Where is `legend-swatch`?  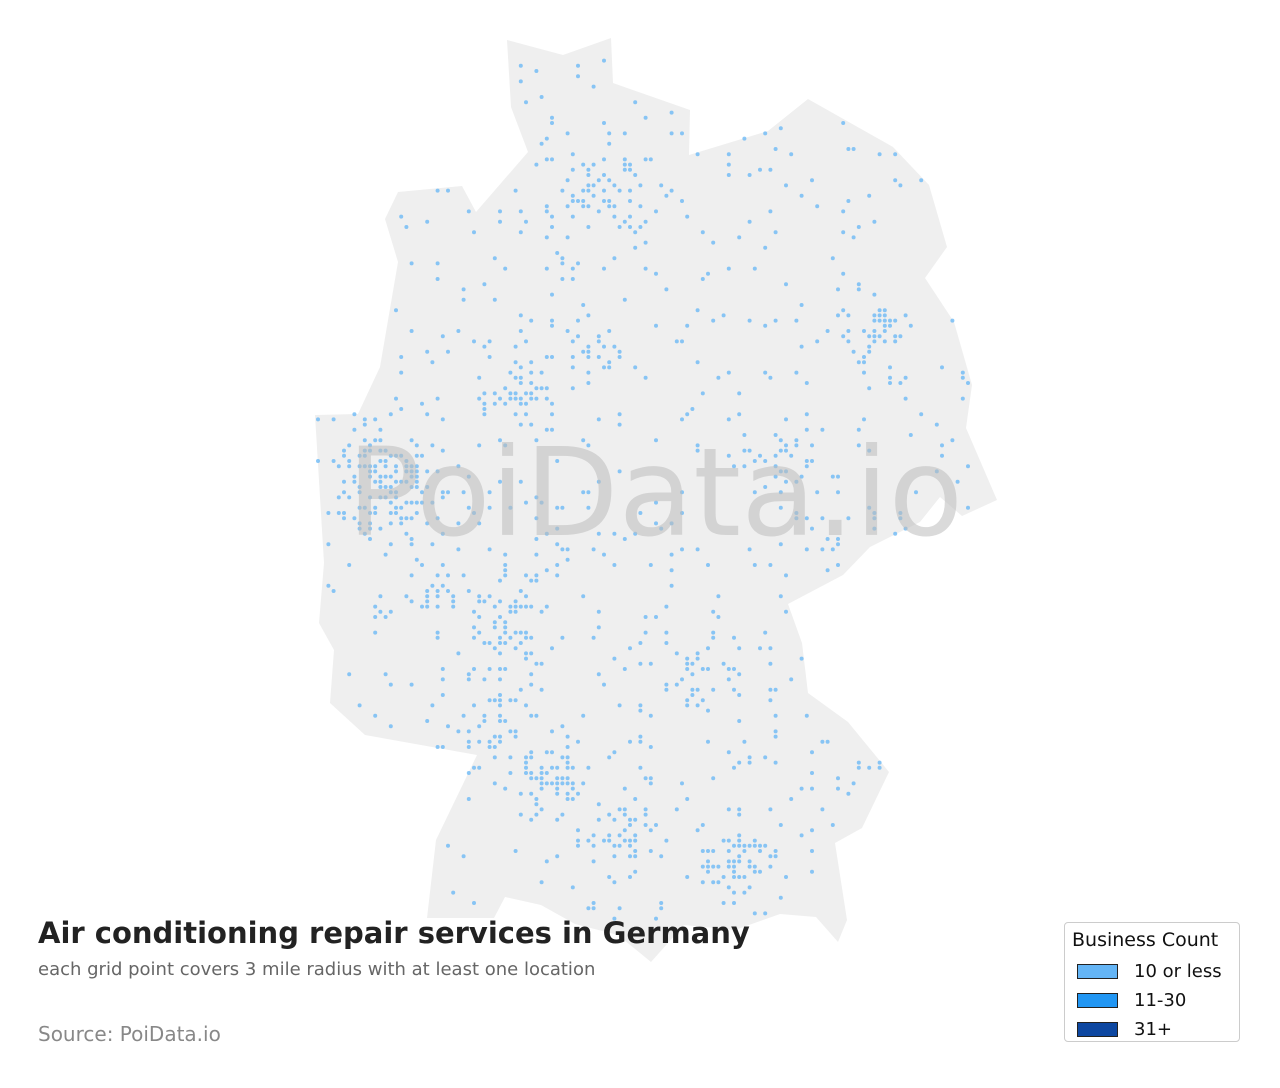 legend-swatch is located at coordinates (1097, 1029).